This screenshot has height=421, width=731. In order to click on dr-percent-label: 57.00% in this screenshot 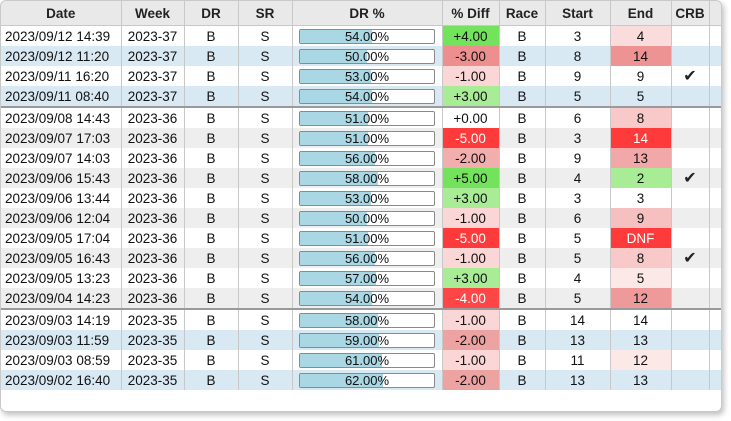, I will do `click(367, 278)`.